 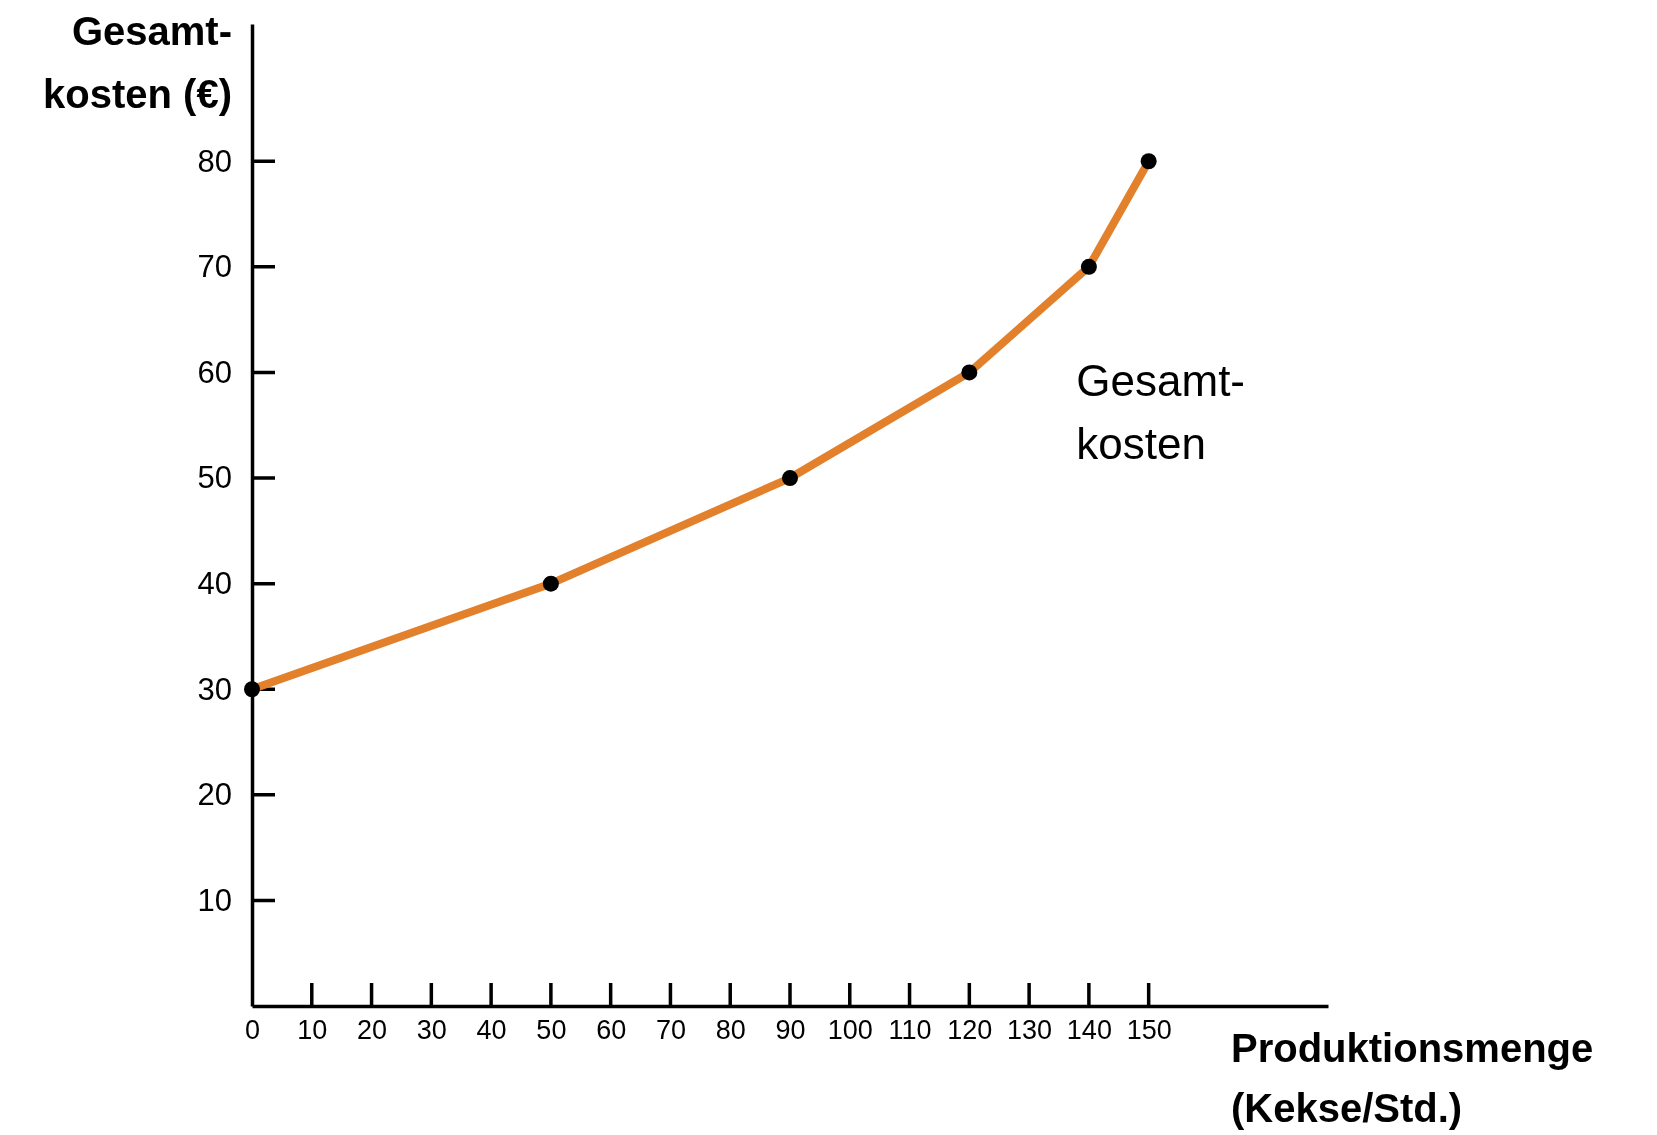 What do you see at coordinates (214, 900) in the screenshot?
I see `y-tick-label: 10` at bounding box center [214, 900].